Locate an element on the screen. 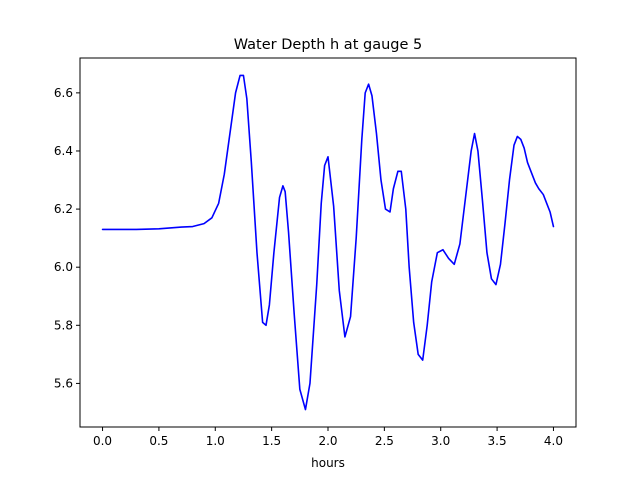 The width and height of the screenshot is (640, 480). chart-title: Water Depth h at gauge 5 is located at coordinates (328, 45).